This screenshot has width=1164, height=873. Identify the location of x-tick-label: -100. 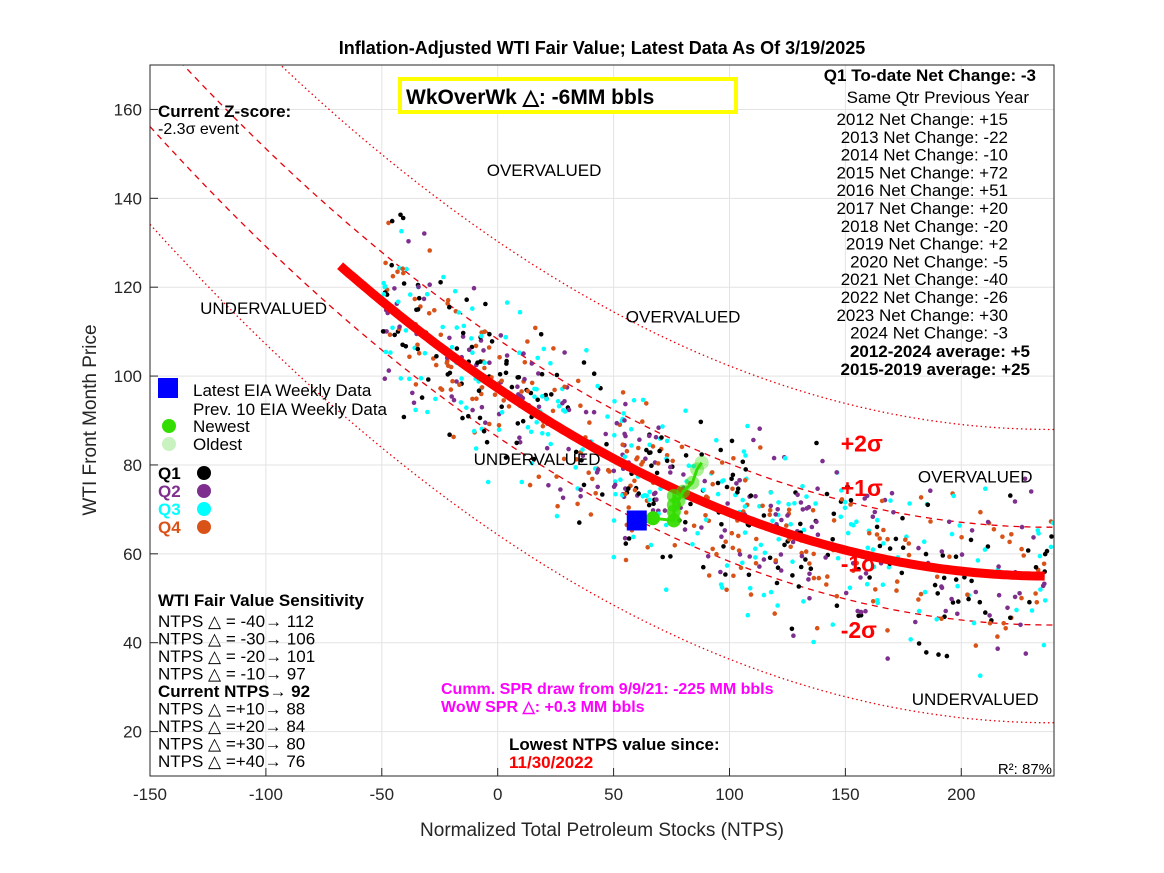
(266, 794).